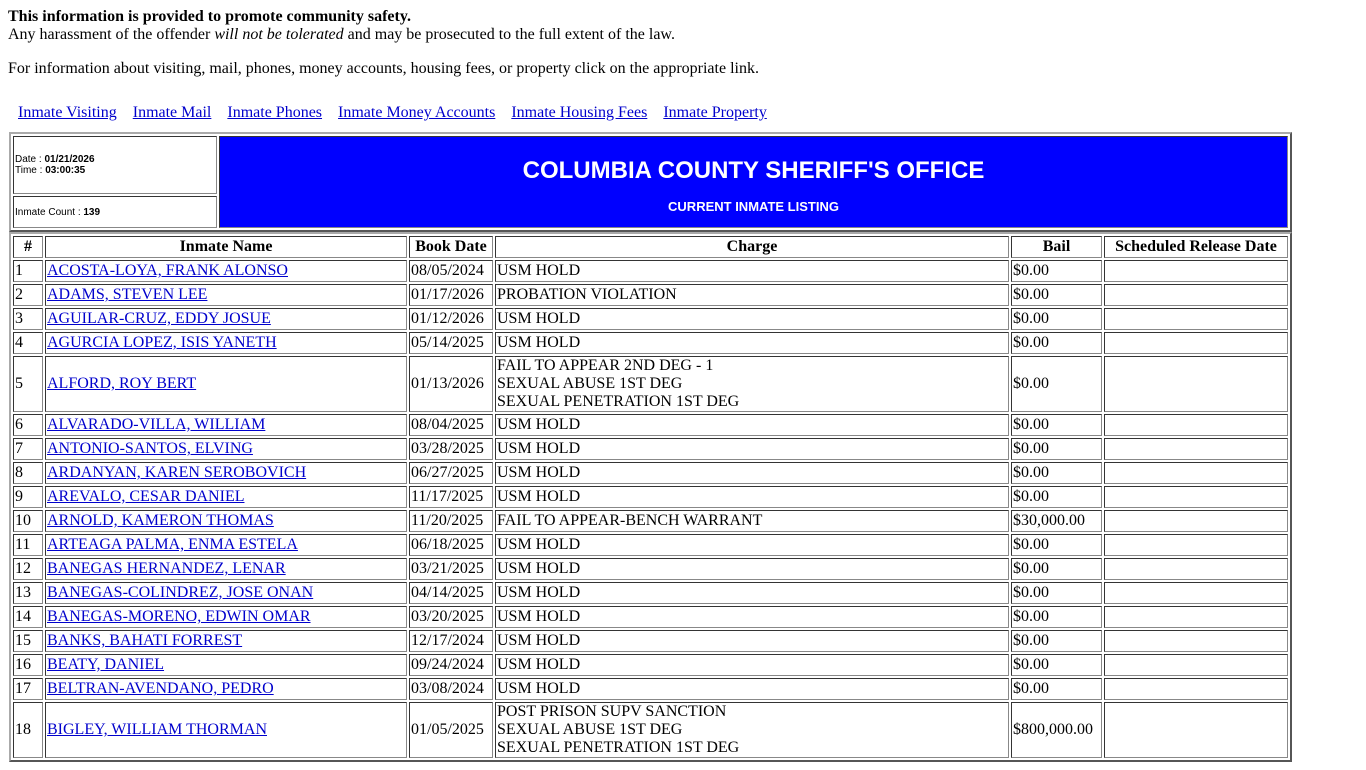  Describe the element at coordinates (1056, 247) in the screenshot. I see `col-bail: Bail` at that location.